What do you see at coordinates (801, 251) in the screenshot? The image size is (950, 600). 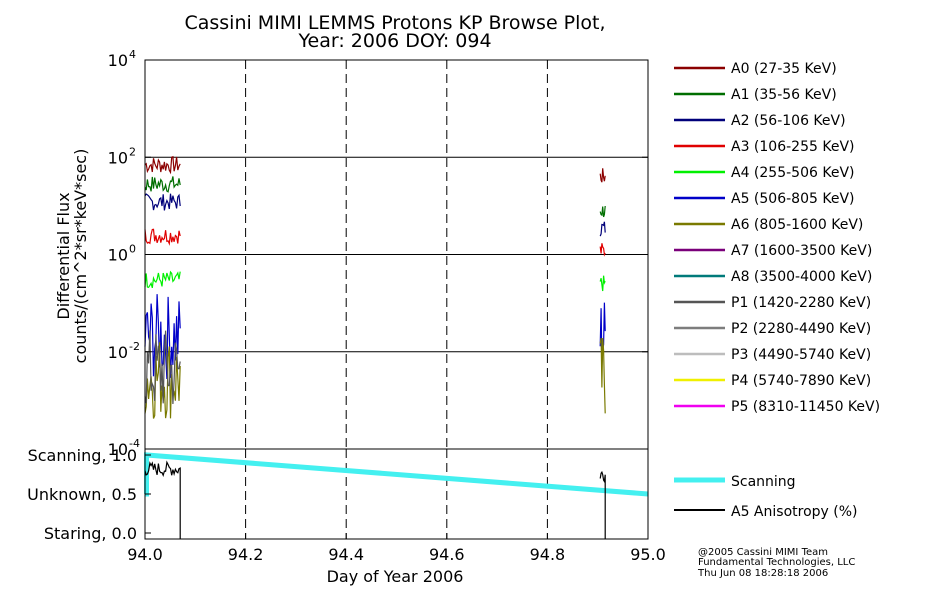 I see `legend-label-7: A7 (1600-3500 KeV)` at bounding box center [801, 251].